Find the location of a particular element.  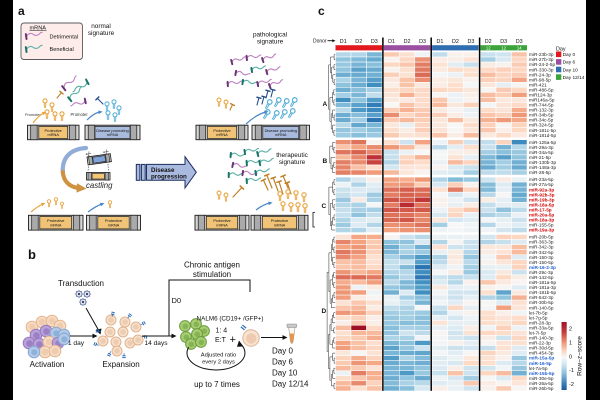

svg-text: -1 is located at coordinates (571, 371).